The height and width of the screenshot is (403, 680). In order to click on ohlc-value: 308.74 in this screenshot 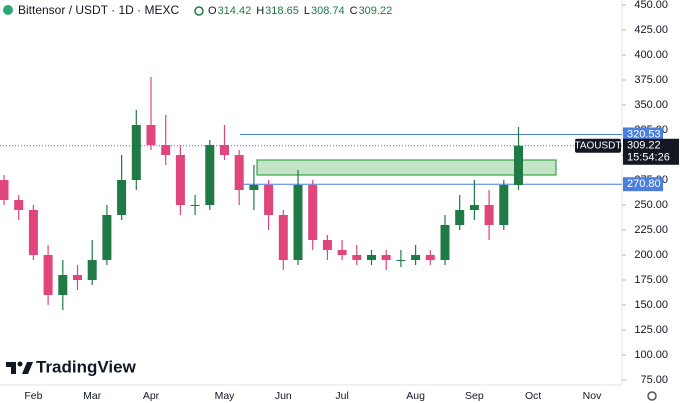, I will do `click(328, 11)`.